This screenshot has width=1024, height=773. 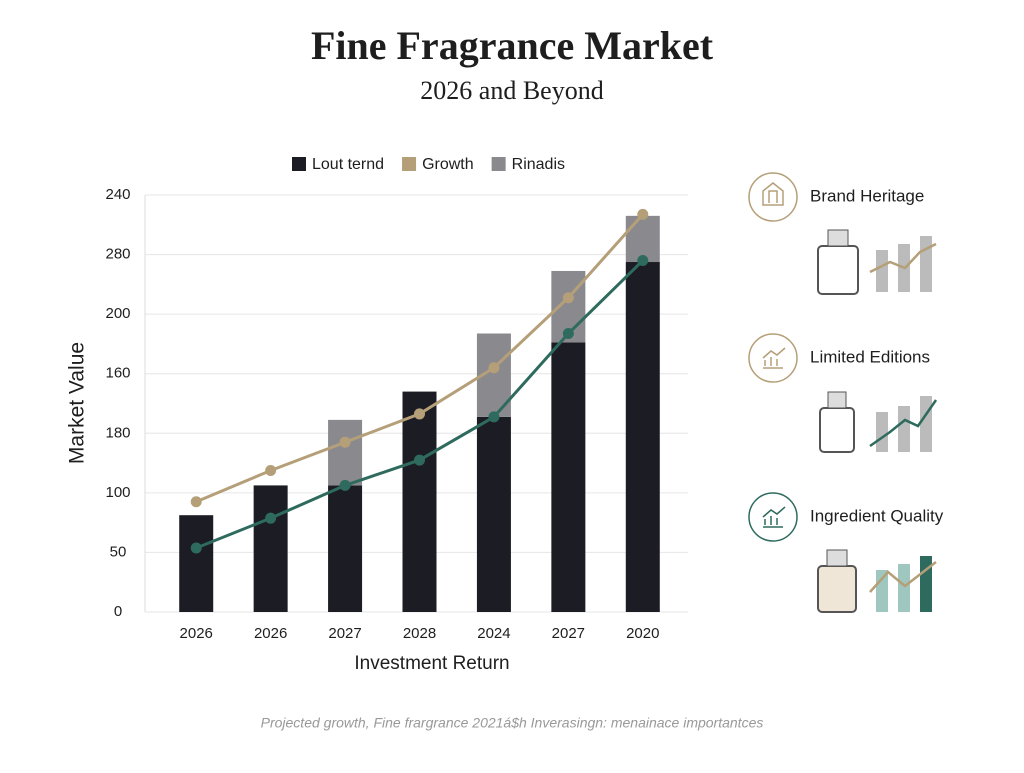 I want to click on y-tick-label: 180, so click(x=117, y=432).